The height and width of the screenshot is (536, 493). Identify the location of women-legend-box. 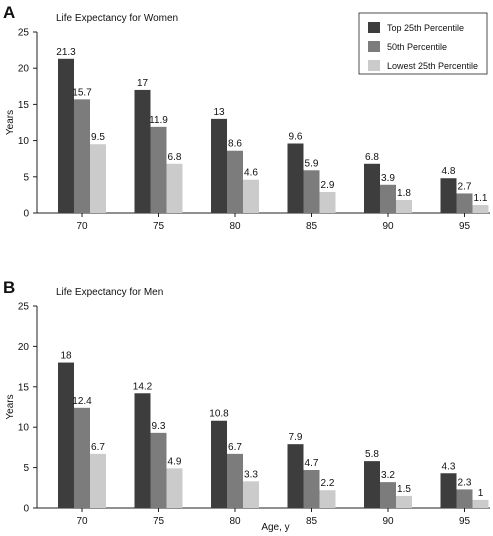
(423, 43).